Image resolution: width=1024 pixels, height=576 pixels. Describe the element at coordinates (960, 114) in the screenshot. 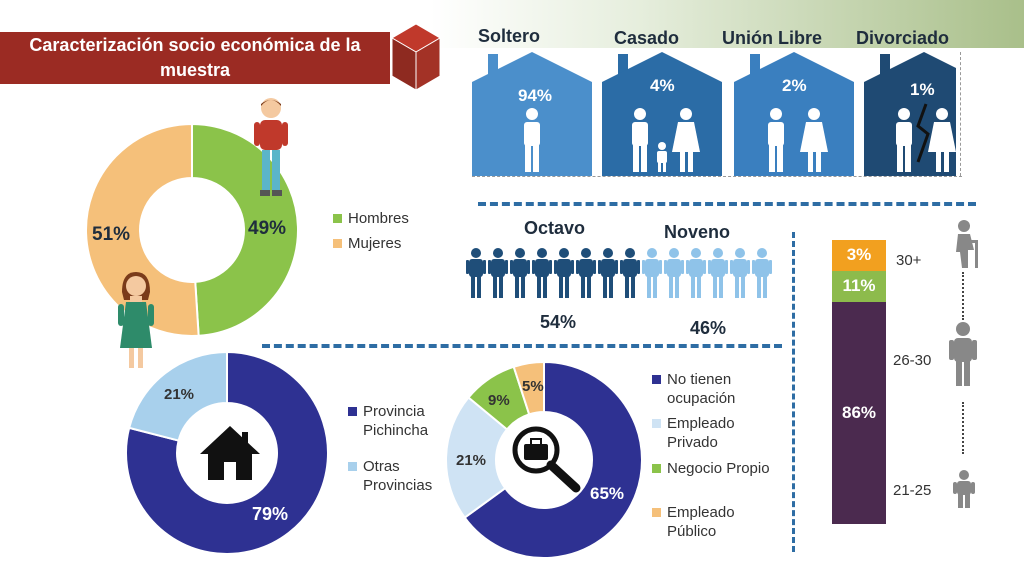

I see `marital-right-guide` at that location.